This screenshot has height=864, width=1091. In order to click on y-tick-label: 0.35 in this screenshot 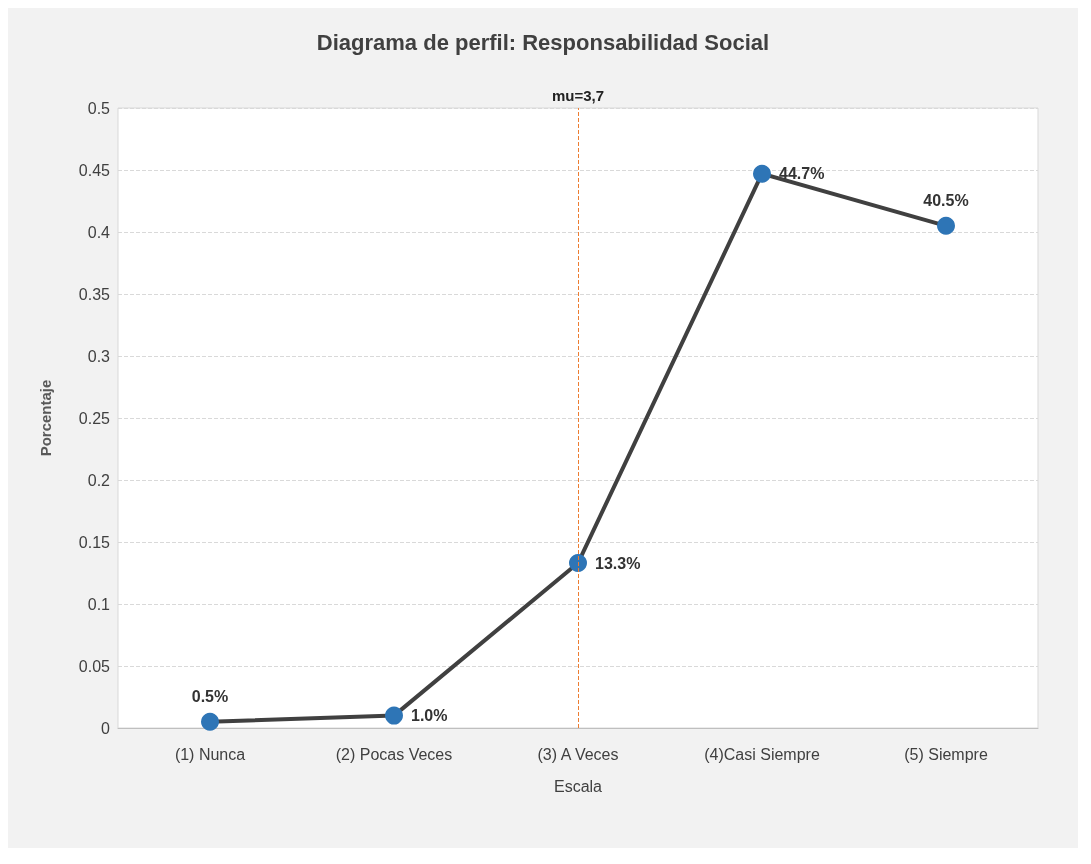, I will do `click(94, 294)`.